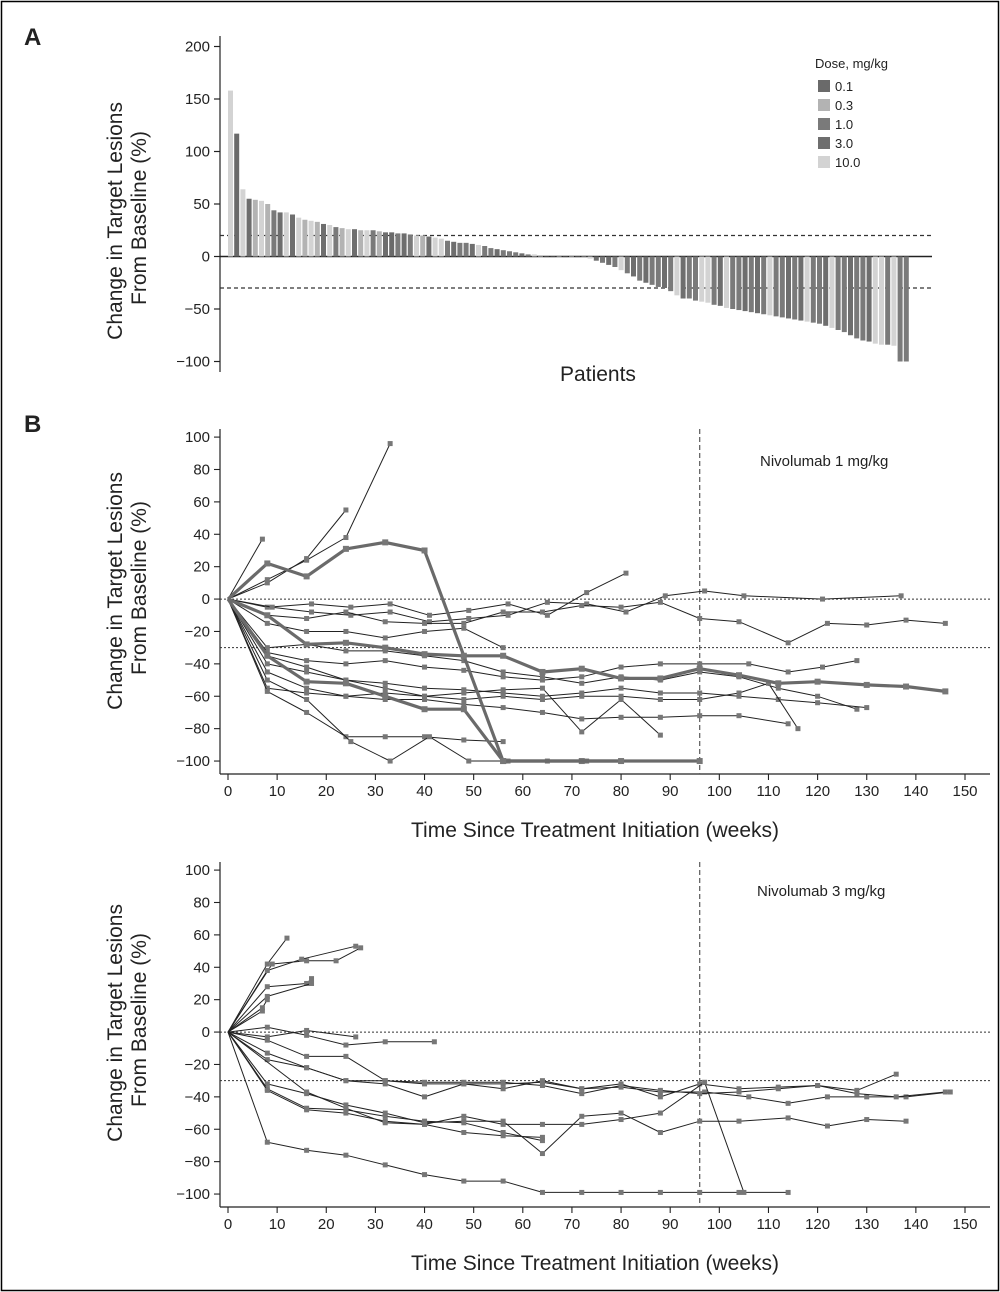  Describe the element at coordinates (139, 218) in the screenshot. I see `panel-a-ylabel-line-2: From Baseline (%)` at that location.